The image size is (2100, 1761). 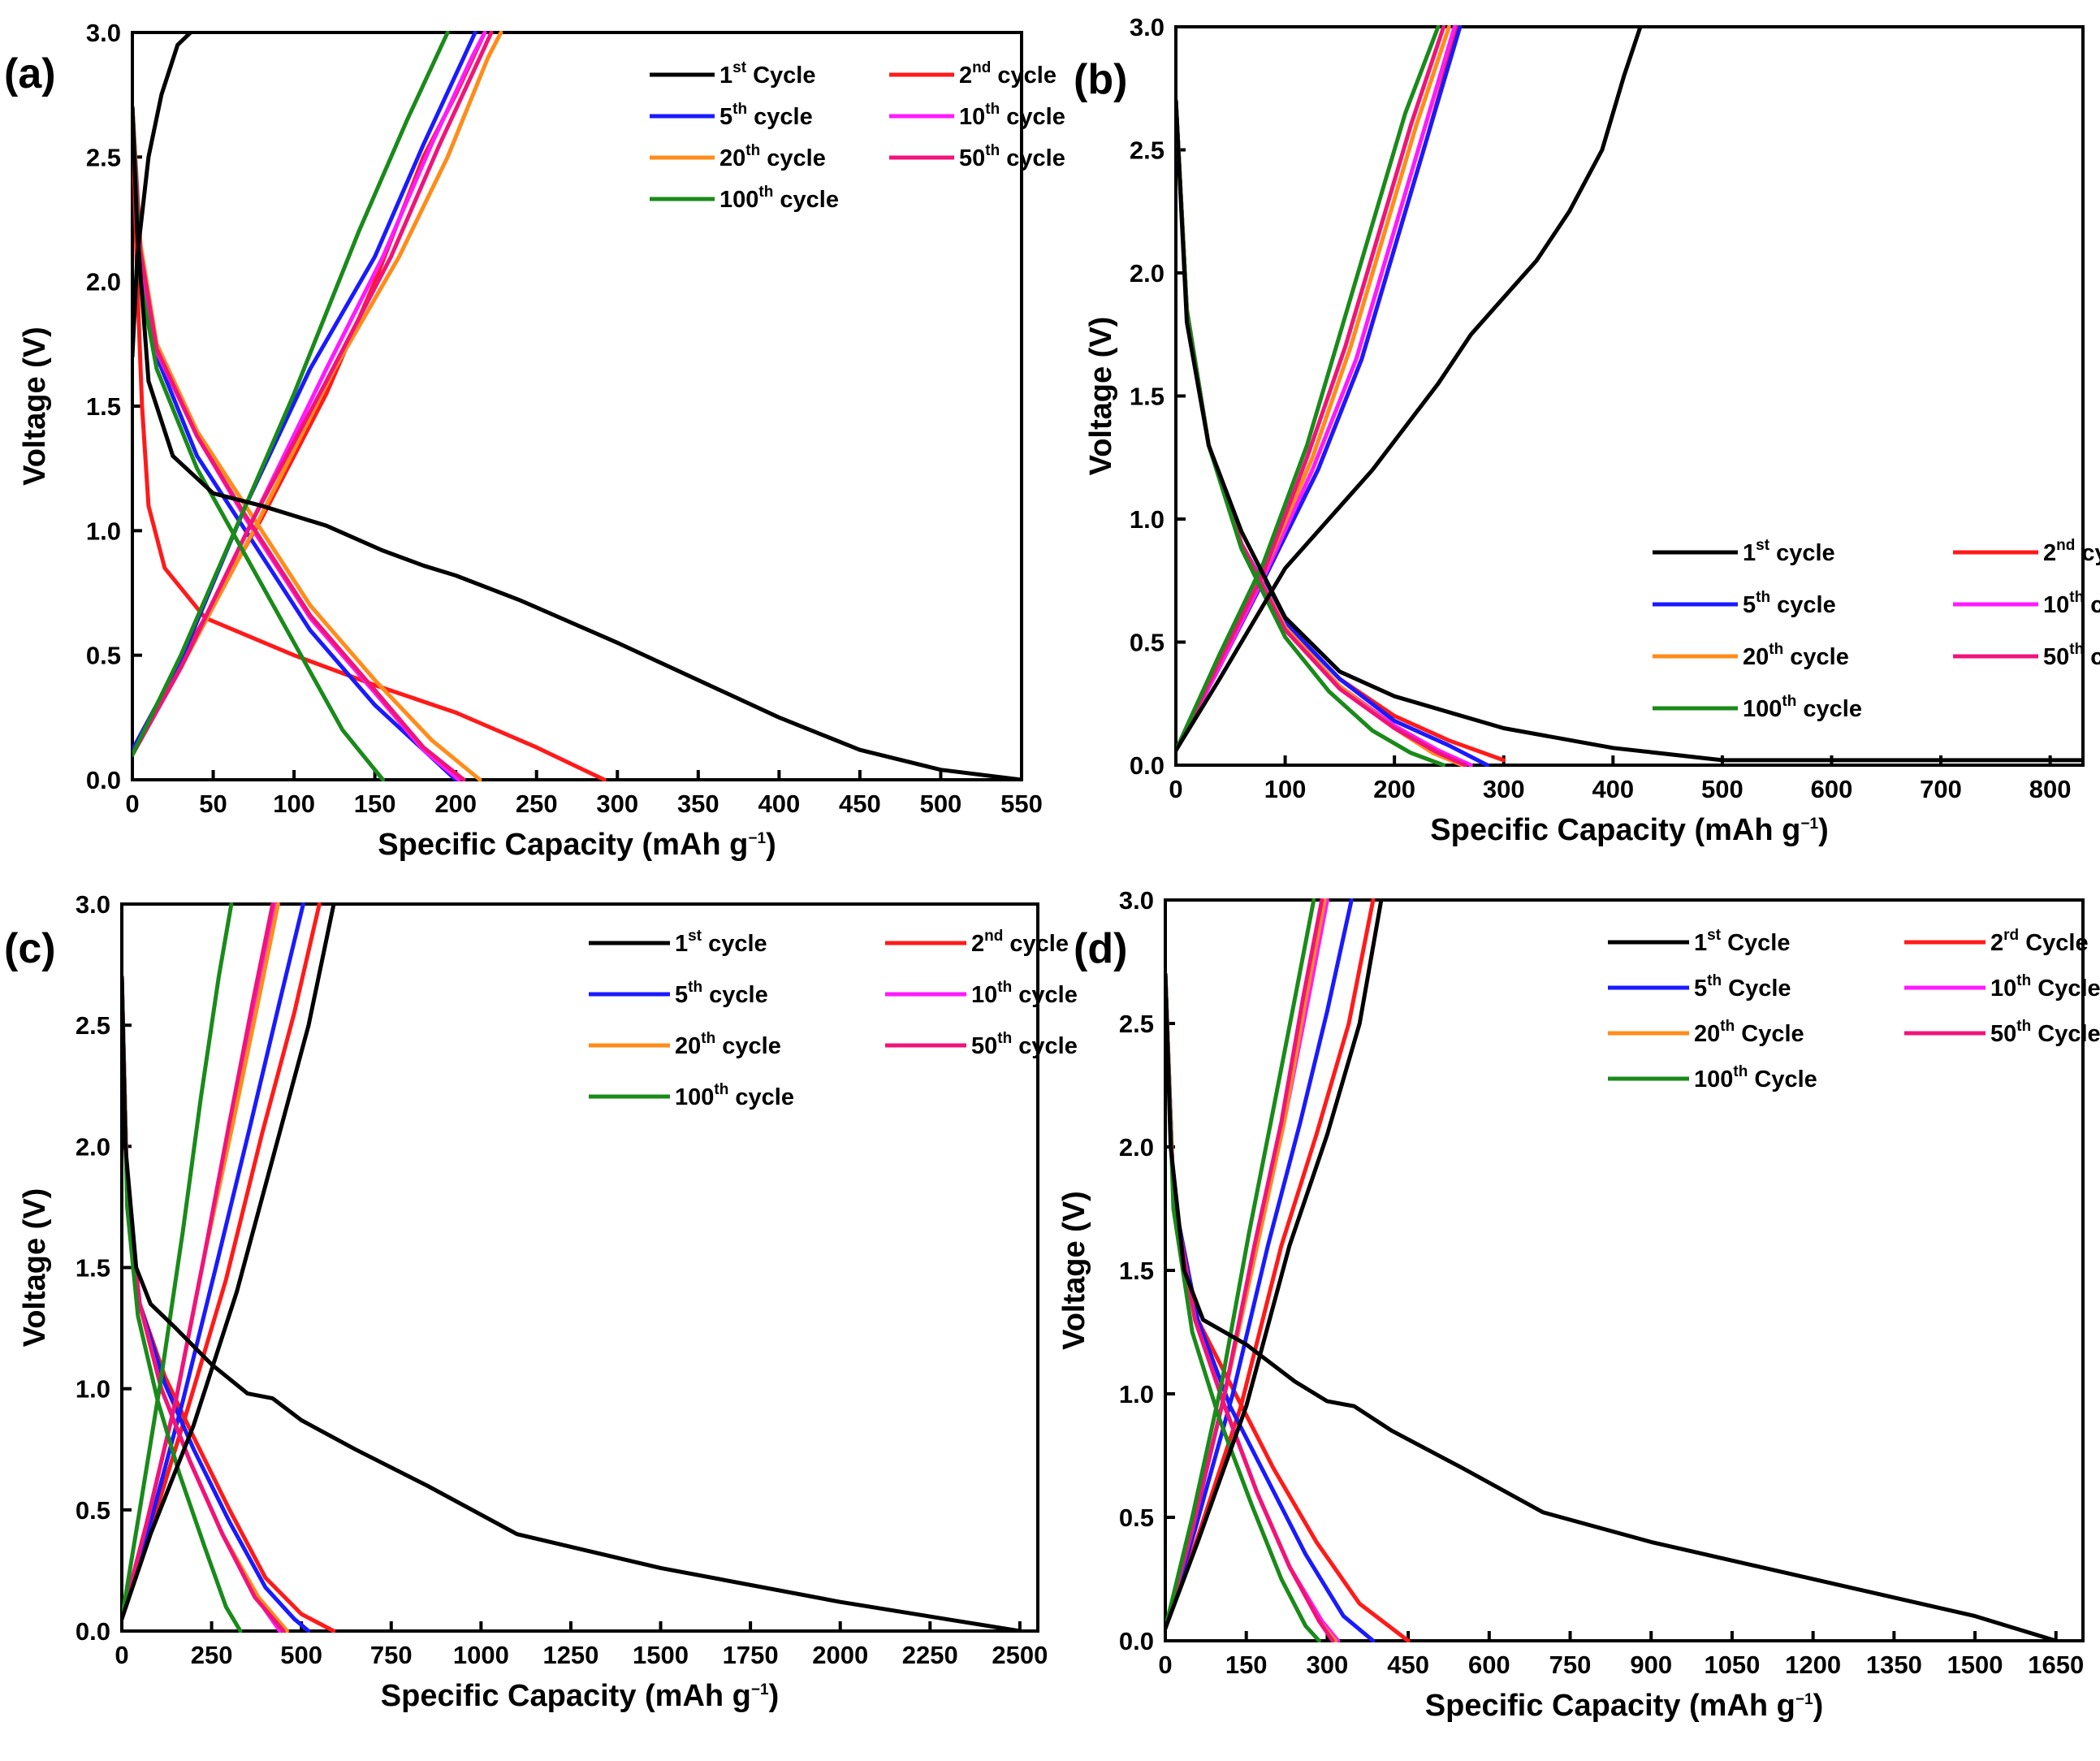 I want to click on x-tick-label: 250, so click(x=537, y=804).